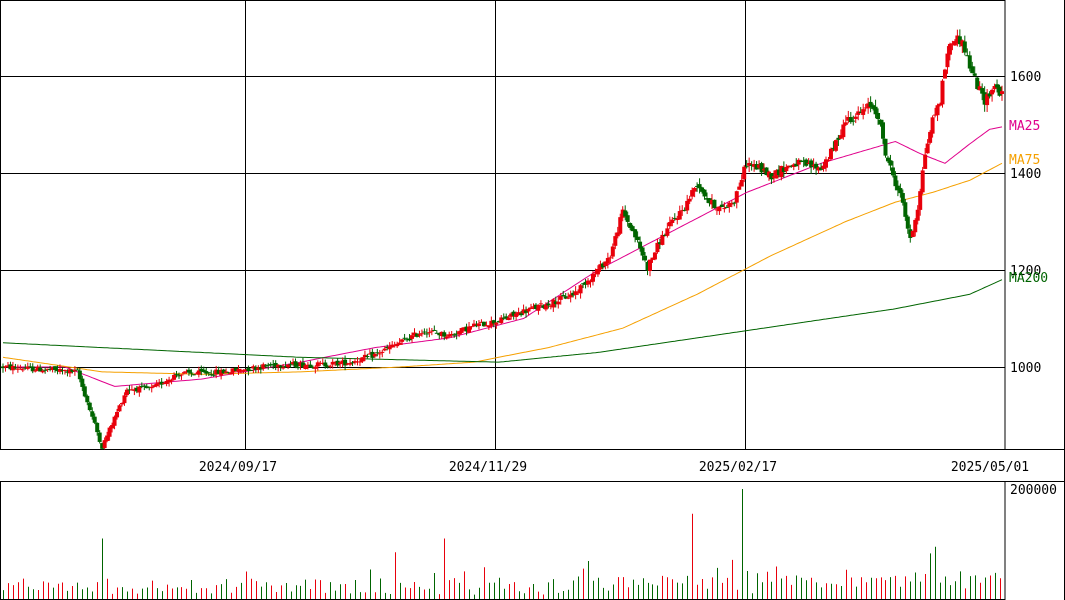  What do you see at coordinates (1028, 202) in the screenshot?
I see `ma-legend: MA25 MA75 MA200` at bounding box center [1028, 202].